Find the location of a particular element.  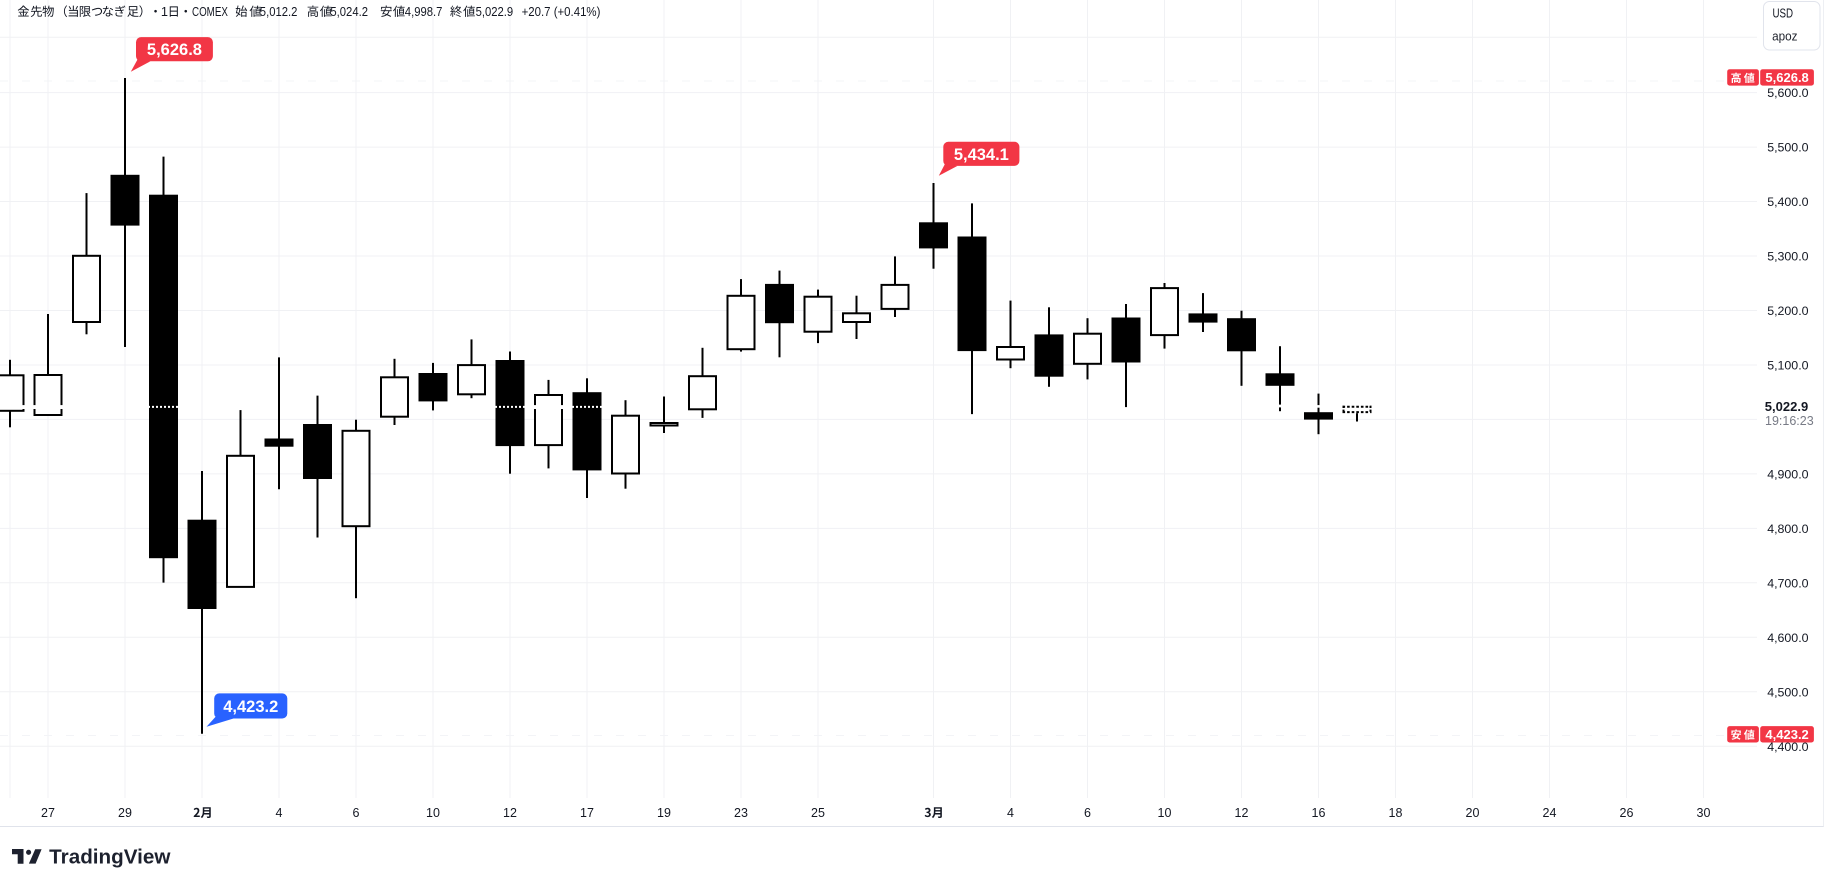

svg-text: 27 is located at coordinates (48, 813).